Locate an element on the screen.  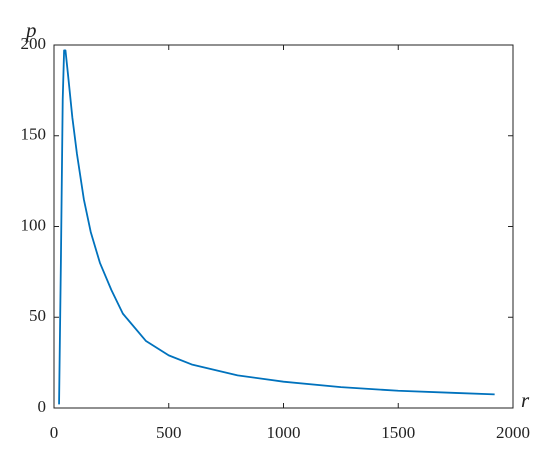
x-tick-label: 1000 is located at coordinates (284, 432).